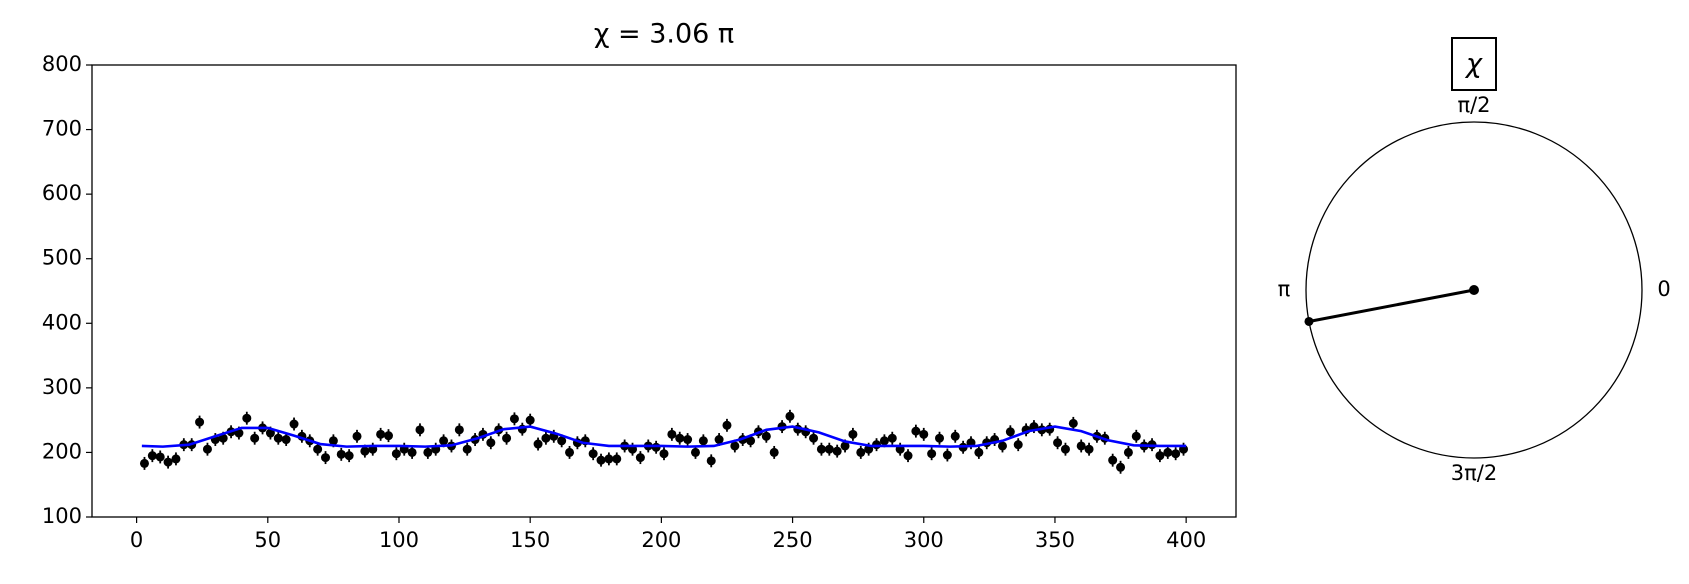 Image resolution: width=1689 pixels, height=584 pixels. I want to click on dial-title: χ, so click(1473, 64).